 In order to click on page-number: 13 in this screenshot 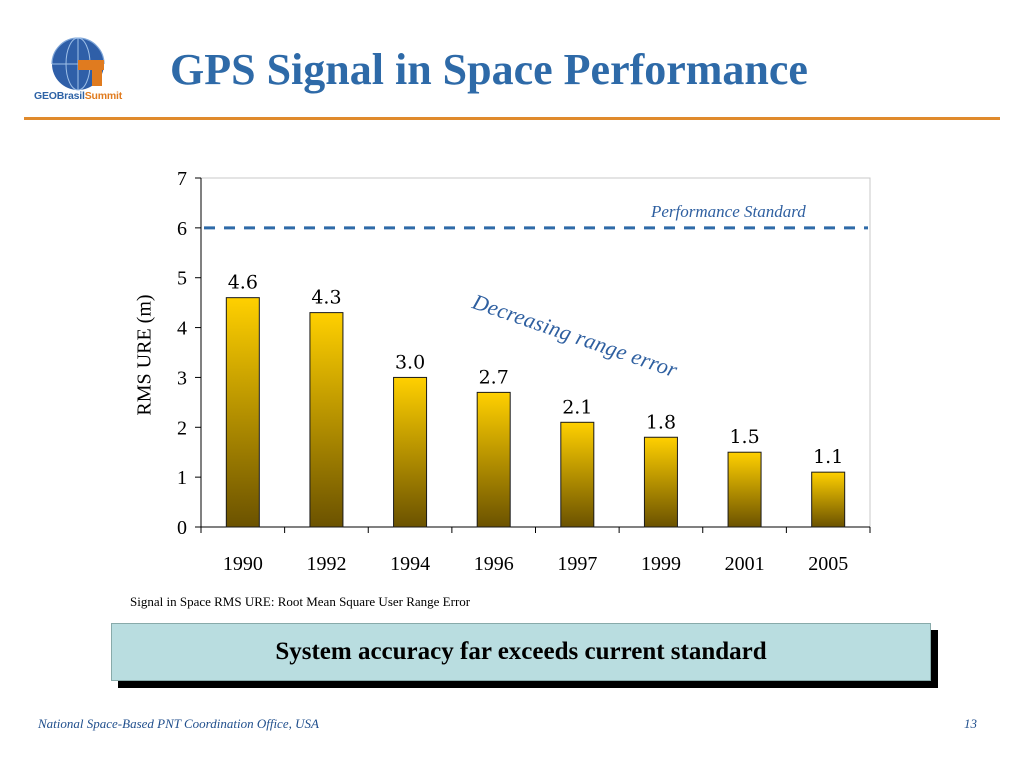, I will do `click(970, 723)`.